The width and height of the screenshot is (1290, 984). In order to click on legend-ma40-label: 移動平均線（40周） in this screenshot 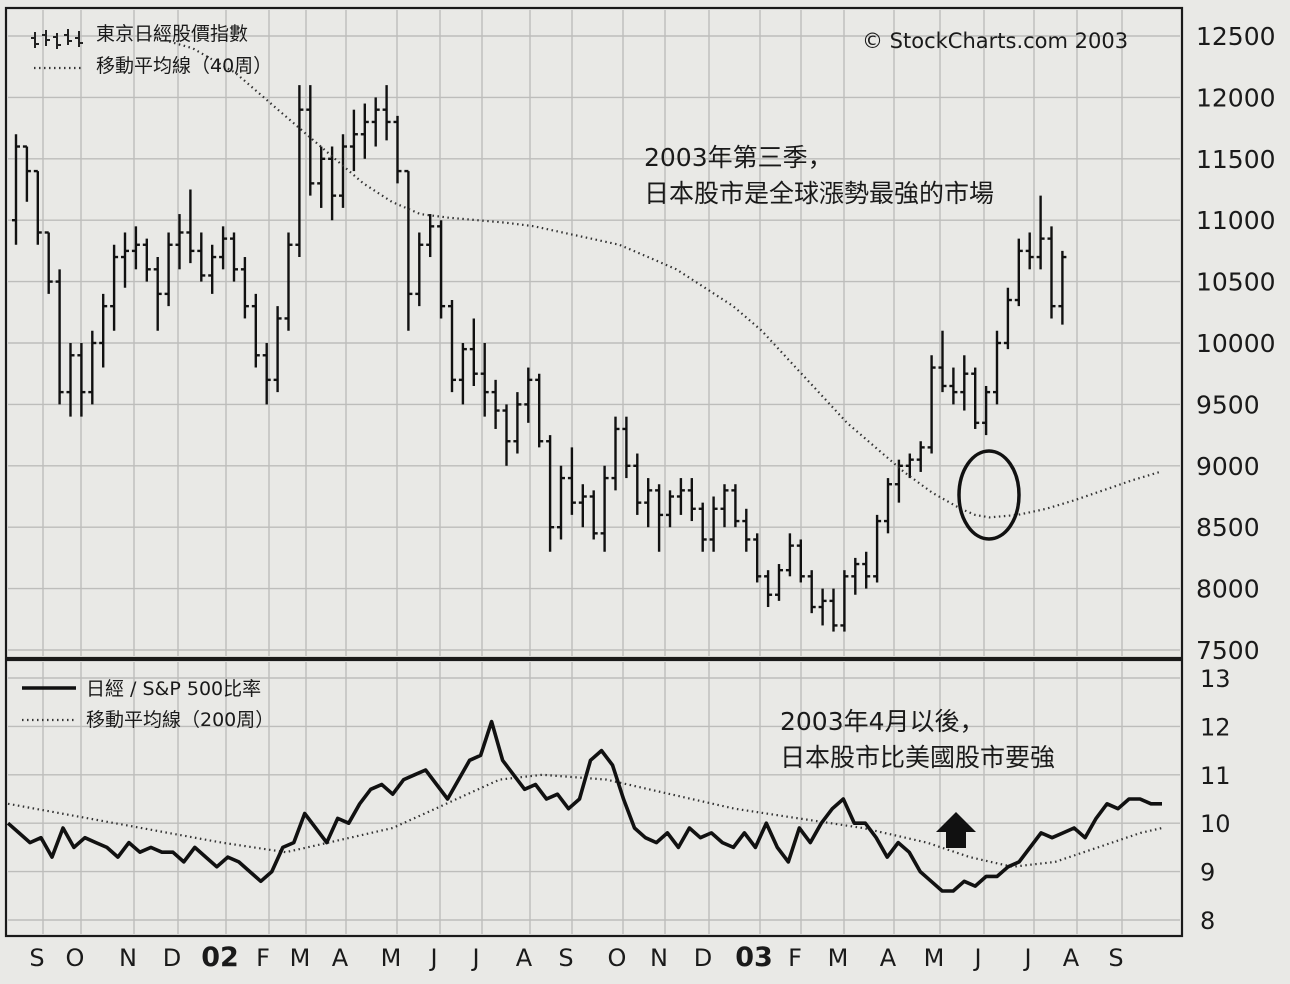, I will do `click(184, 66)`.